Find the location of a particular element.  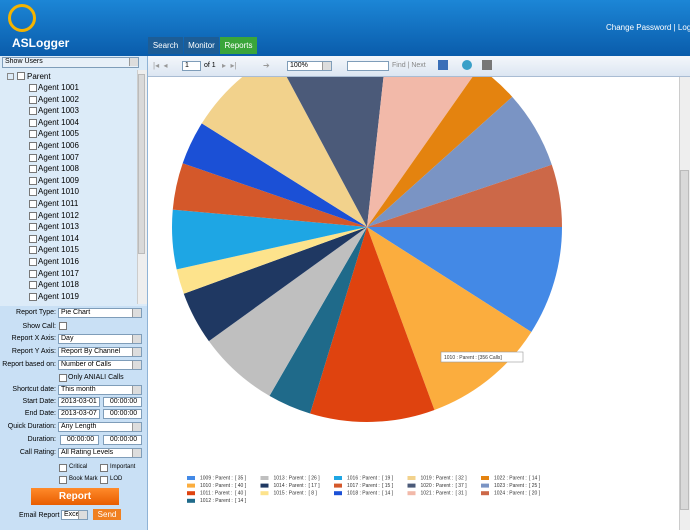

select: This month is located at coordinates (100, 390).